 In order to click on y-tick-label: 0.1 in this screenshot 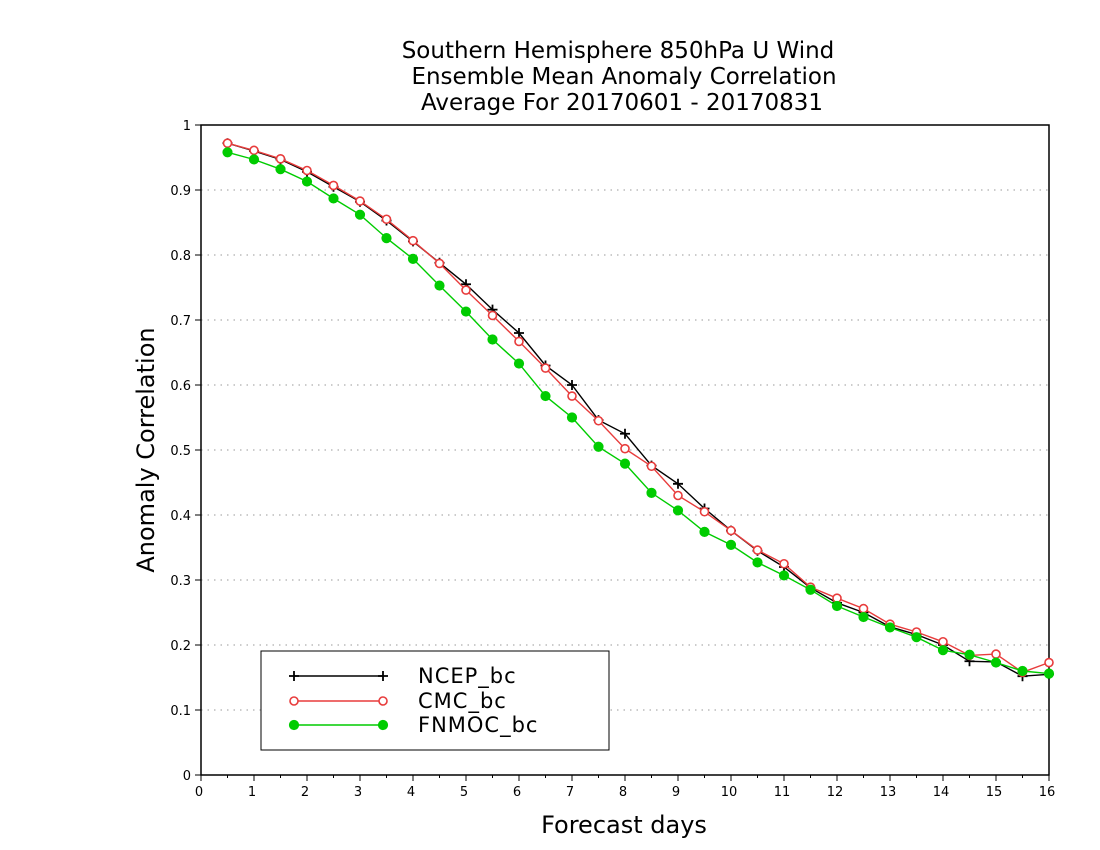, I will do `click(180, 711)`.